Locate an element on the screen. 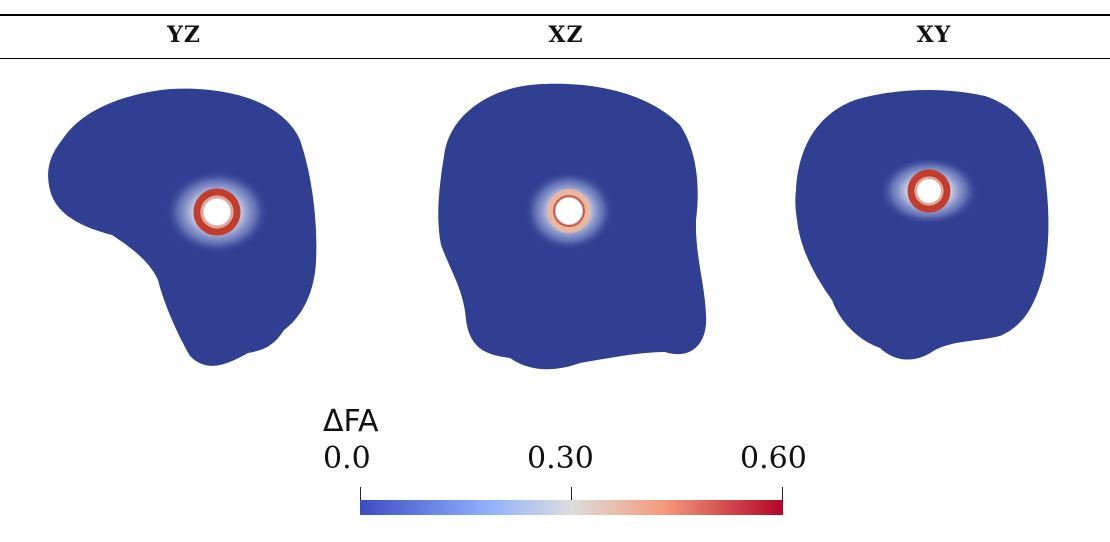  colorbar-tick-mid is located at coordinates (571, 499).